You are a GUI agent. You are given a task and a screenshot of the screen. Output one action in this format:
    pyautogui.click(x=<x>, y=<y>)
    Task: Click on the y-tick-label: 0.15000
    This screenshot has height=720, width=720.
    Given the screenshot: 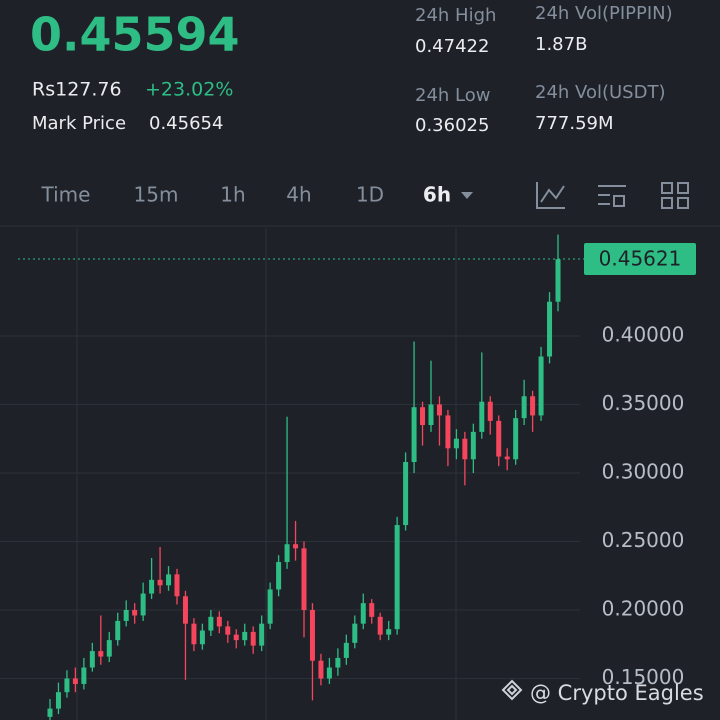 What is the action you would take?
    pyautogui.click(x=643, y=677)
    